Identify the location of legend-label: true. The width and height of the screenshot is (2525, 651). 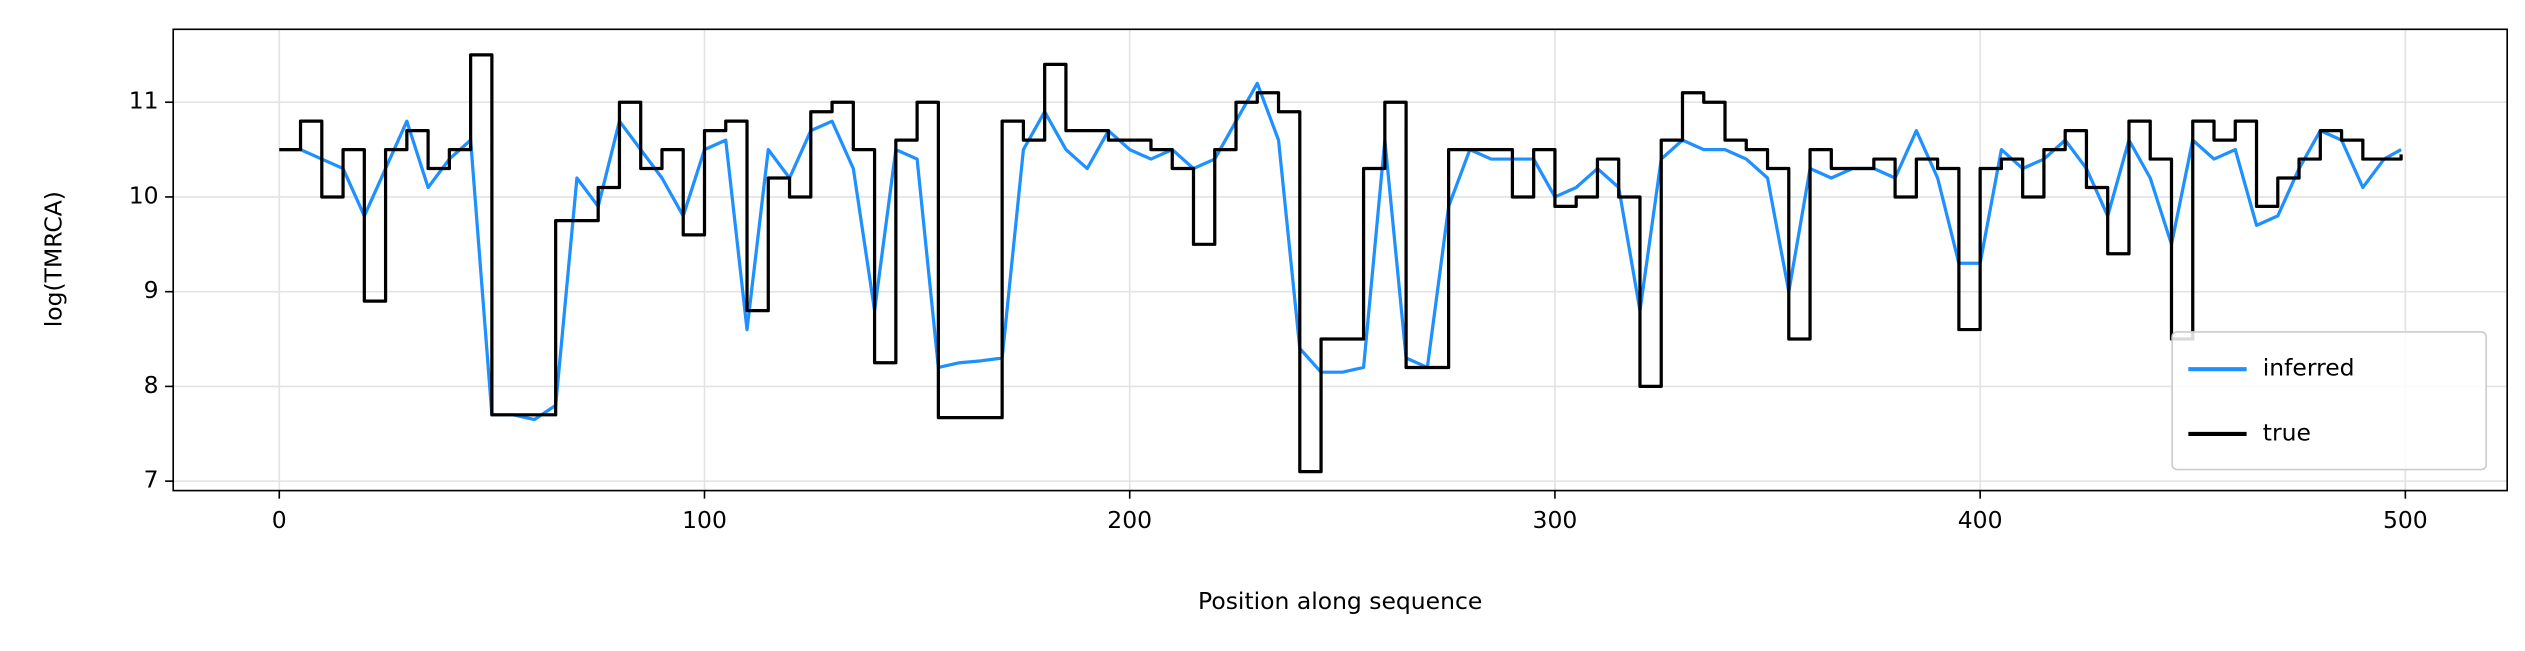
(2287, 432).